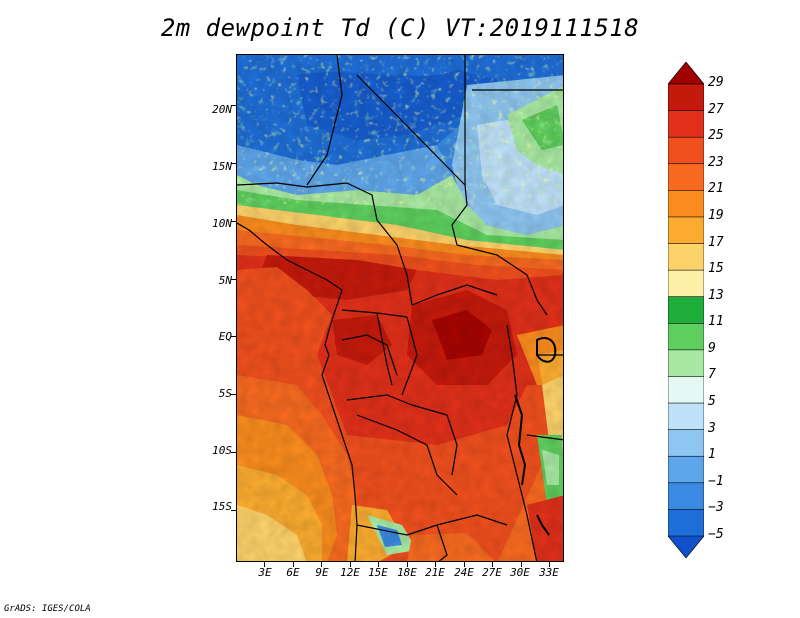 The width and height of the screenshot is (800, 618). What do you see at coordinates (712, 428) in the screenshot?
I see `colorbar-label: 3` at bounding box center [712, 428].